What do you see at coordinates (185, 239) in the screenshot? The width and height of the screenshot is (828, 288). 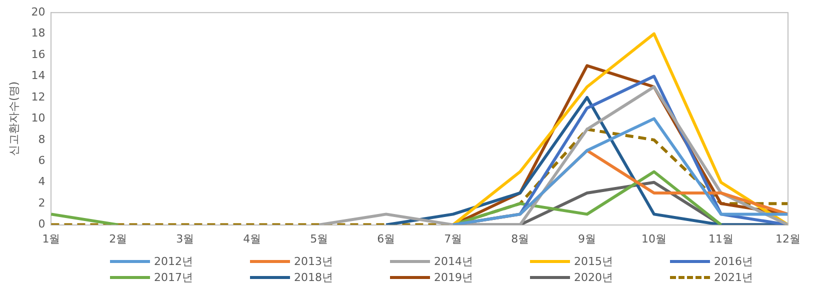 I see `x-tick-label: 3월` at bounding box center [185, 239].